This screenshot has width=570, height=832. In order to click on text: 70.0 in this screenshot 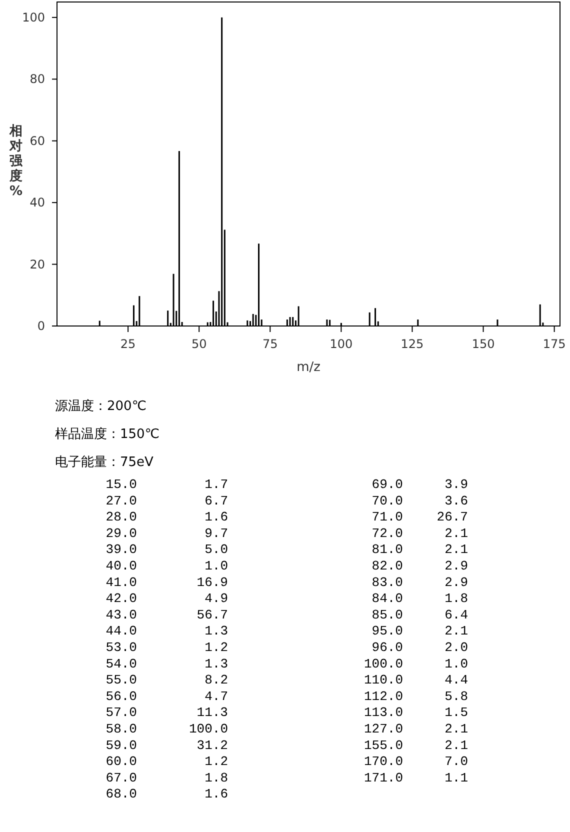, I will do `click(387, 500)`.